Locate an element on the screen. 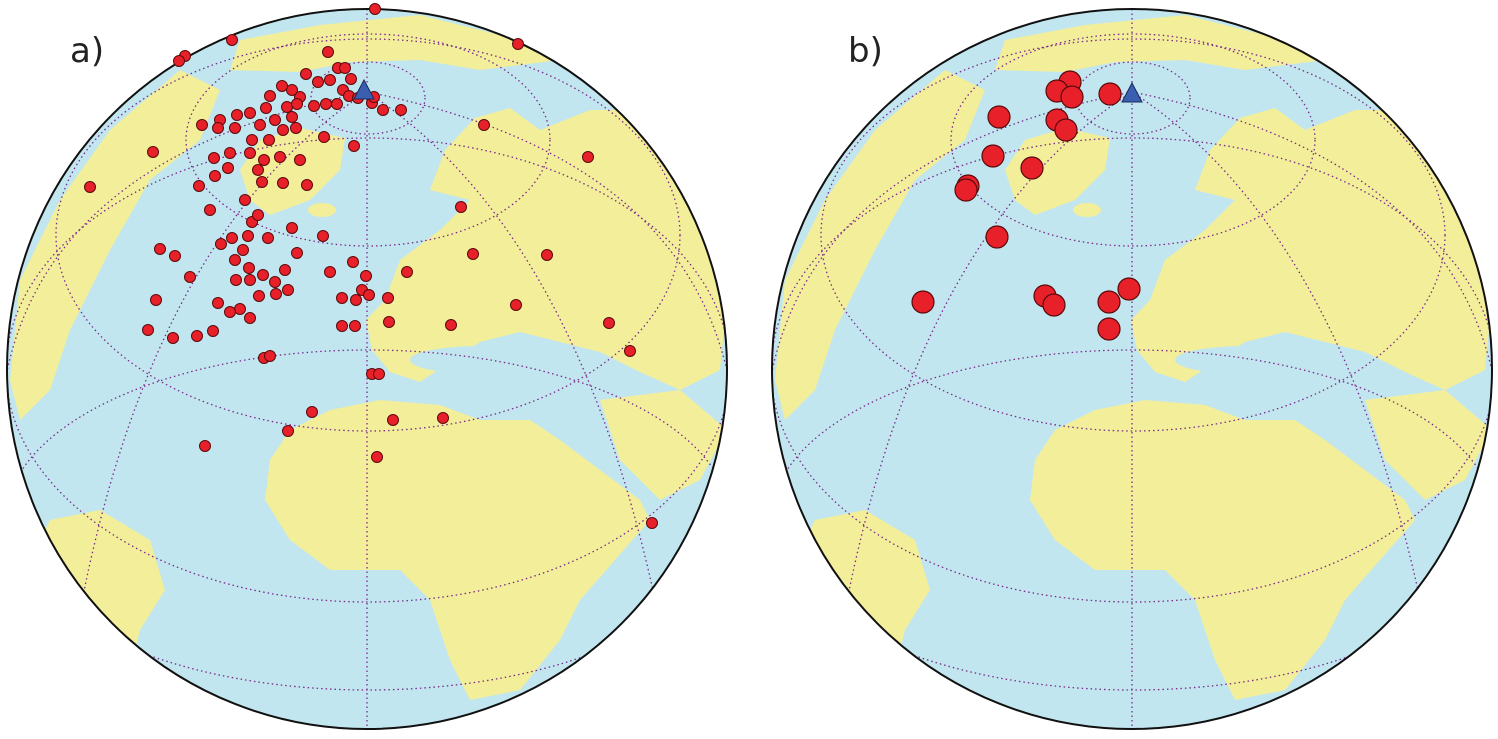 The width and height of the screenshot is (1498, 739). panel-label: b) is located at coordinates (865, 51).